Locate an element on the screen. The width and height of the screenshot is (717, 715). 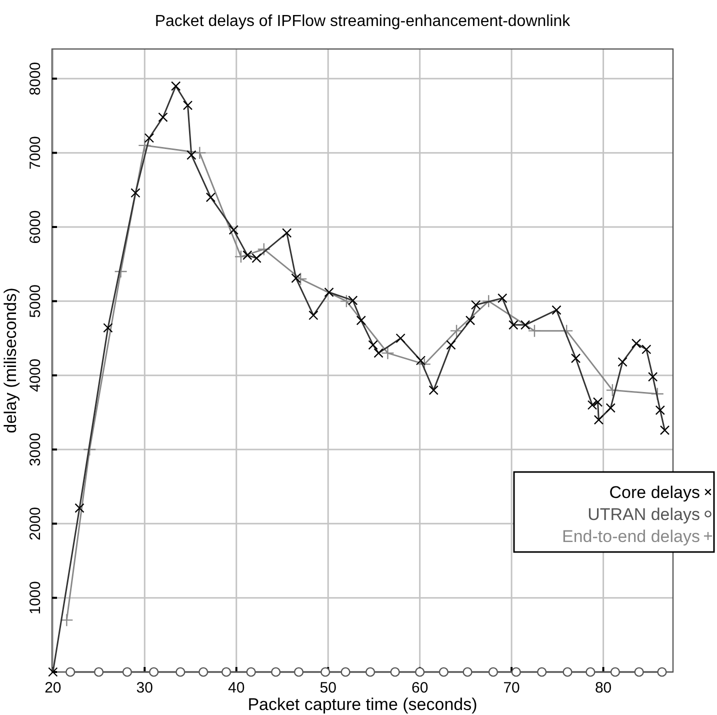
x-tick-label: 20 is located at coordinates (53, 688).